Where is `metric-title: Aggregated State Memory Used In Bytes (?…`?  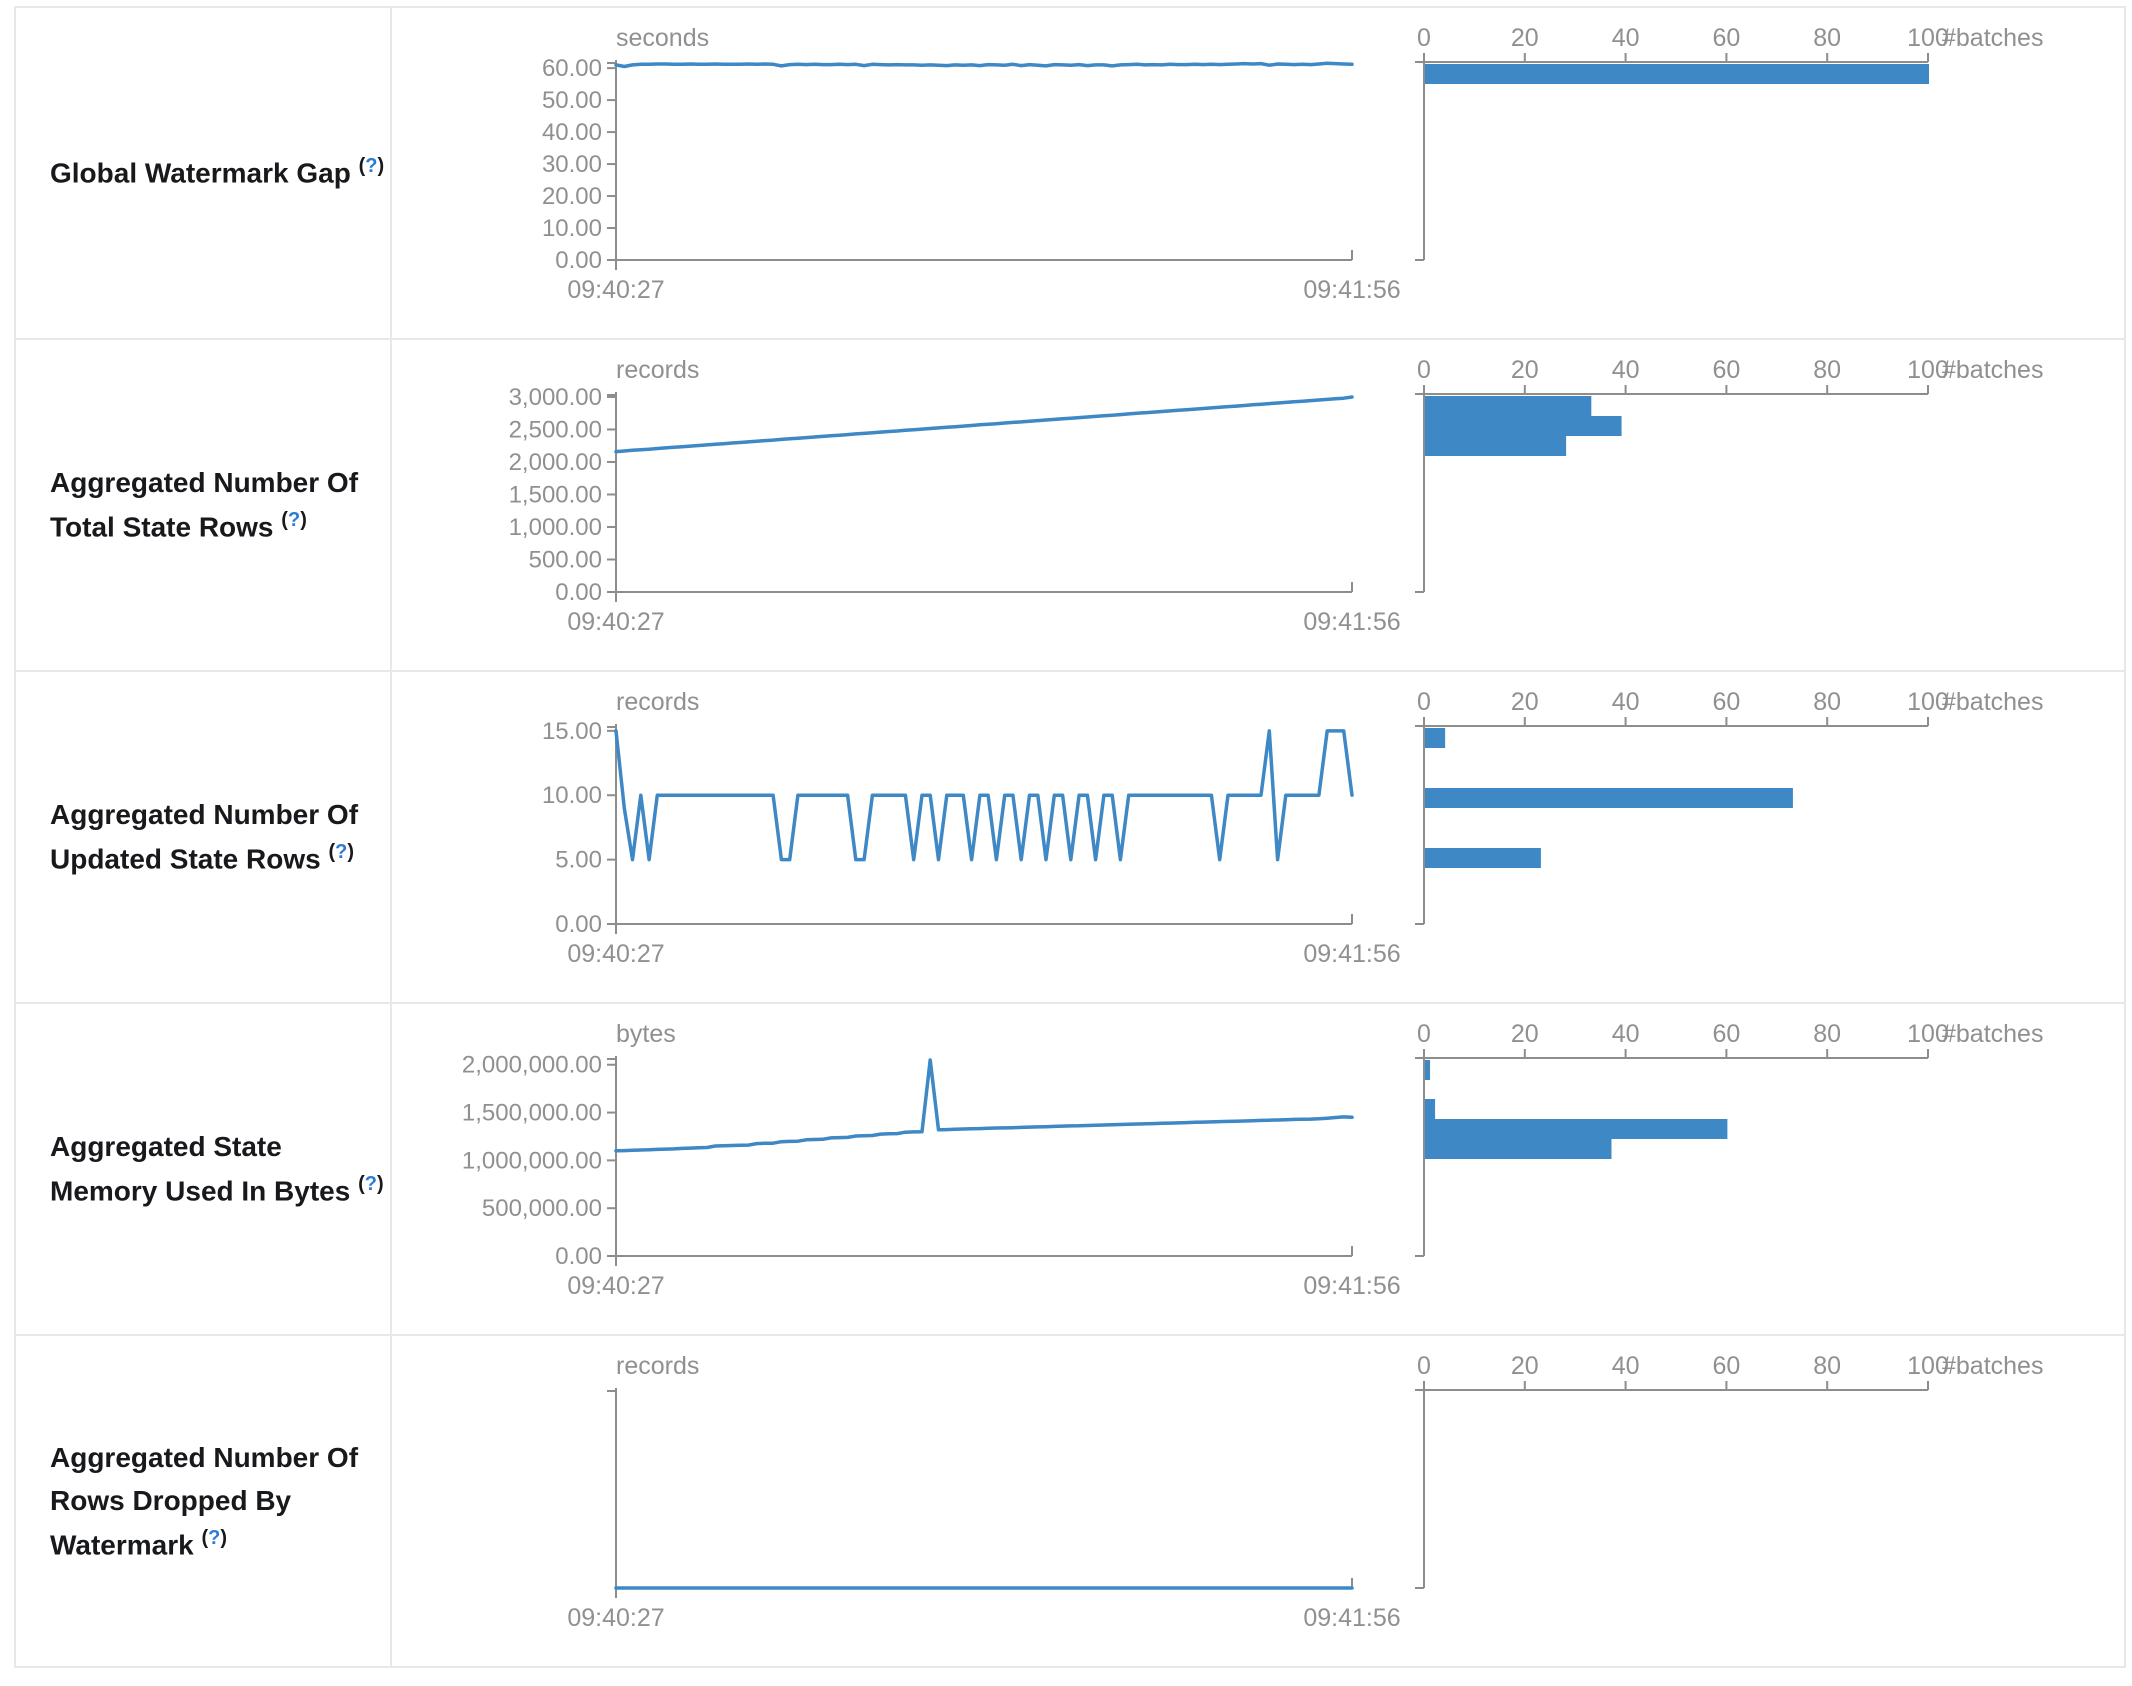 metric-title: Aggregated State Memory Used In Bytes (?… is located at coordinates (217, 1169).